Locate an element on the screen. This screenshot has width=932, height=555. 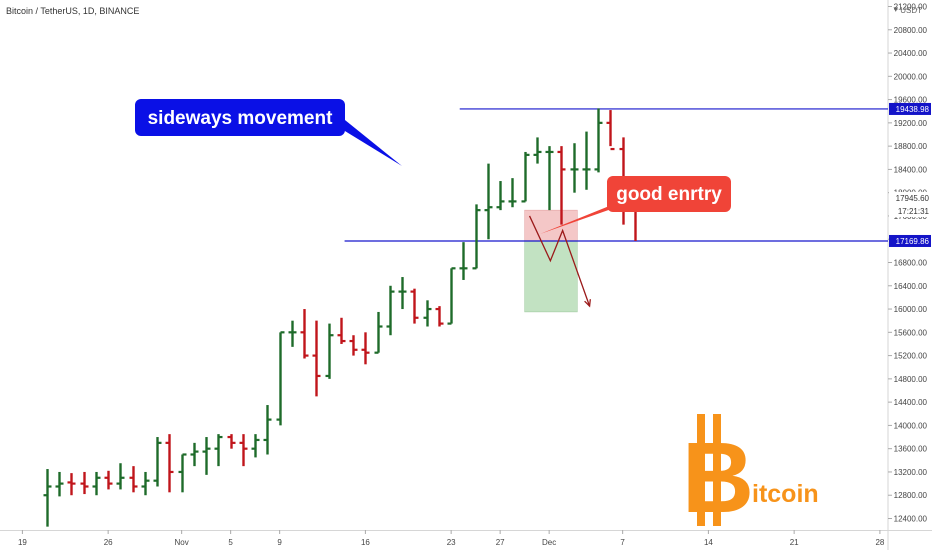
y-tick-label: 13200.00 is located at coordinates (911, 472).